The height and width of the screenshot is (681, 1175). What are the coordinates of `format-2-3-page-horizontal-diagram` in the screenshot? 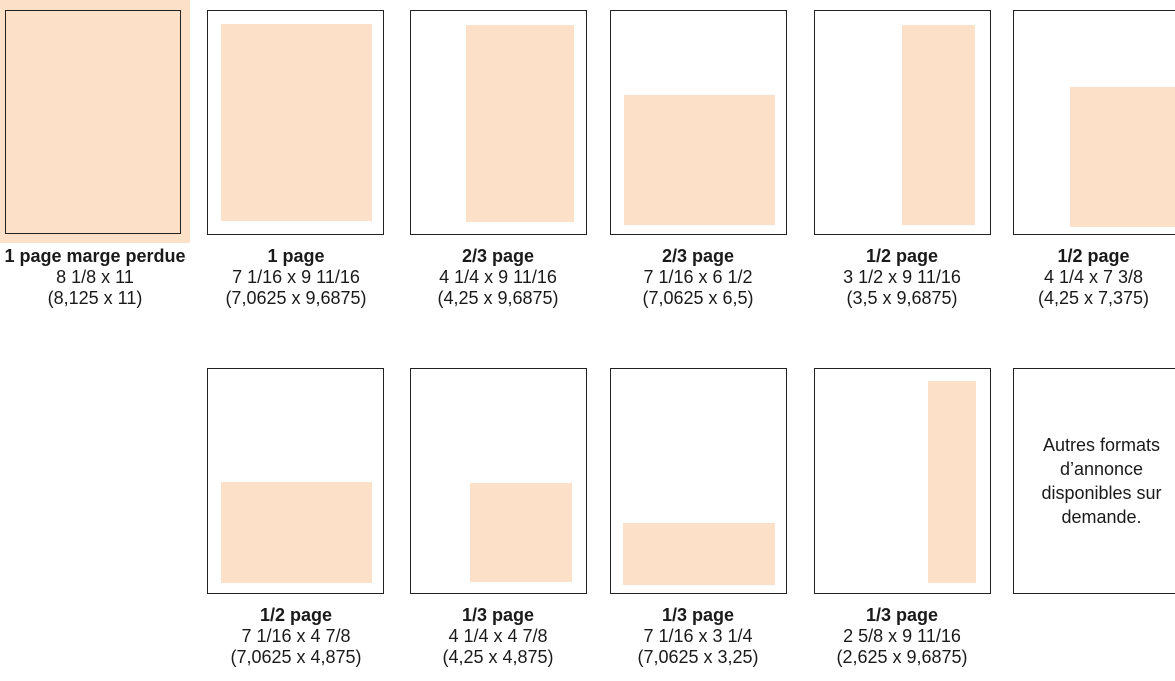 It's located at (698, 122).